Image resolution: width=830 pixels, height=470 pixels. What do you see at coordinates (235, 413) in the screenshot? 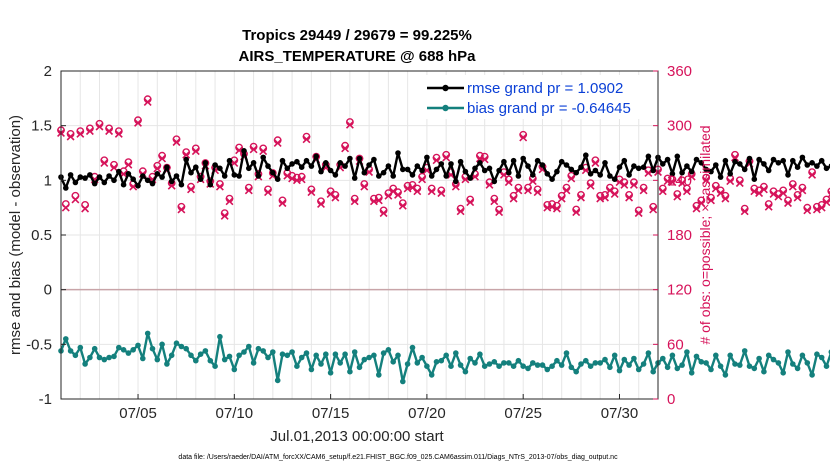
I see `x-tick-label: 07/10` at bounding box center [235, 413].